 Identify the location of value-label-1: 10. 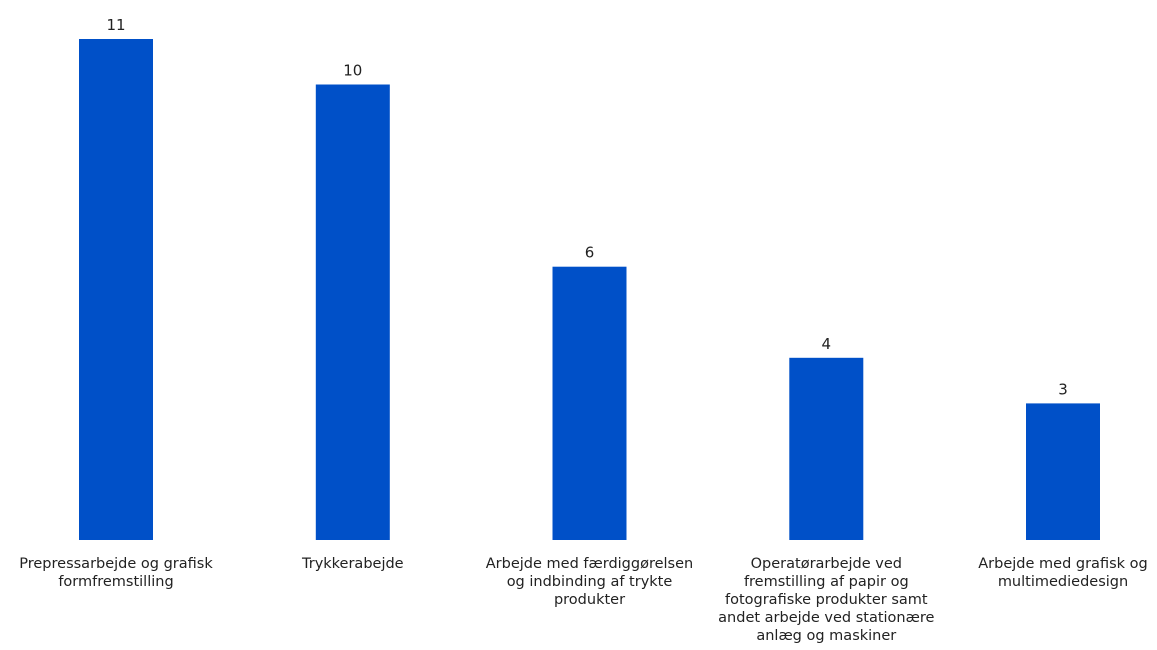
(352, 71).